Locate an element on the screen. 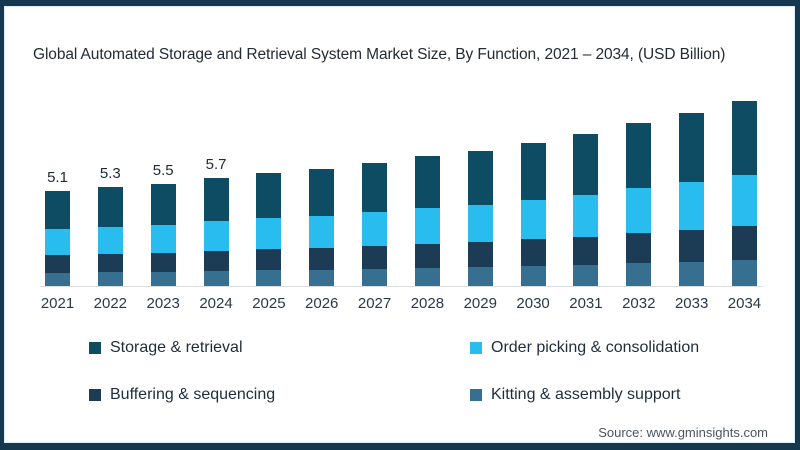 Image resolution: width=800 pixels, height=450 pixels. bar-segment-order-2024 is located at coordinates (216, 236).